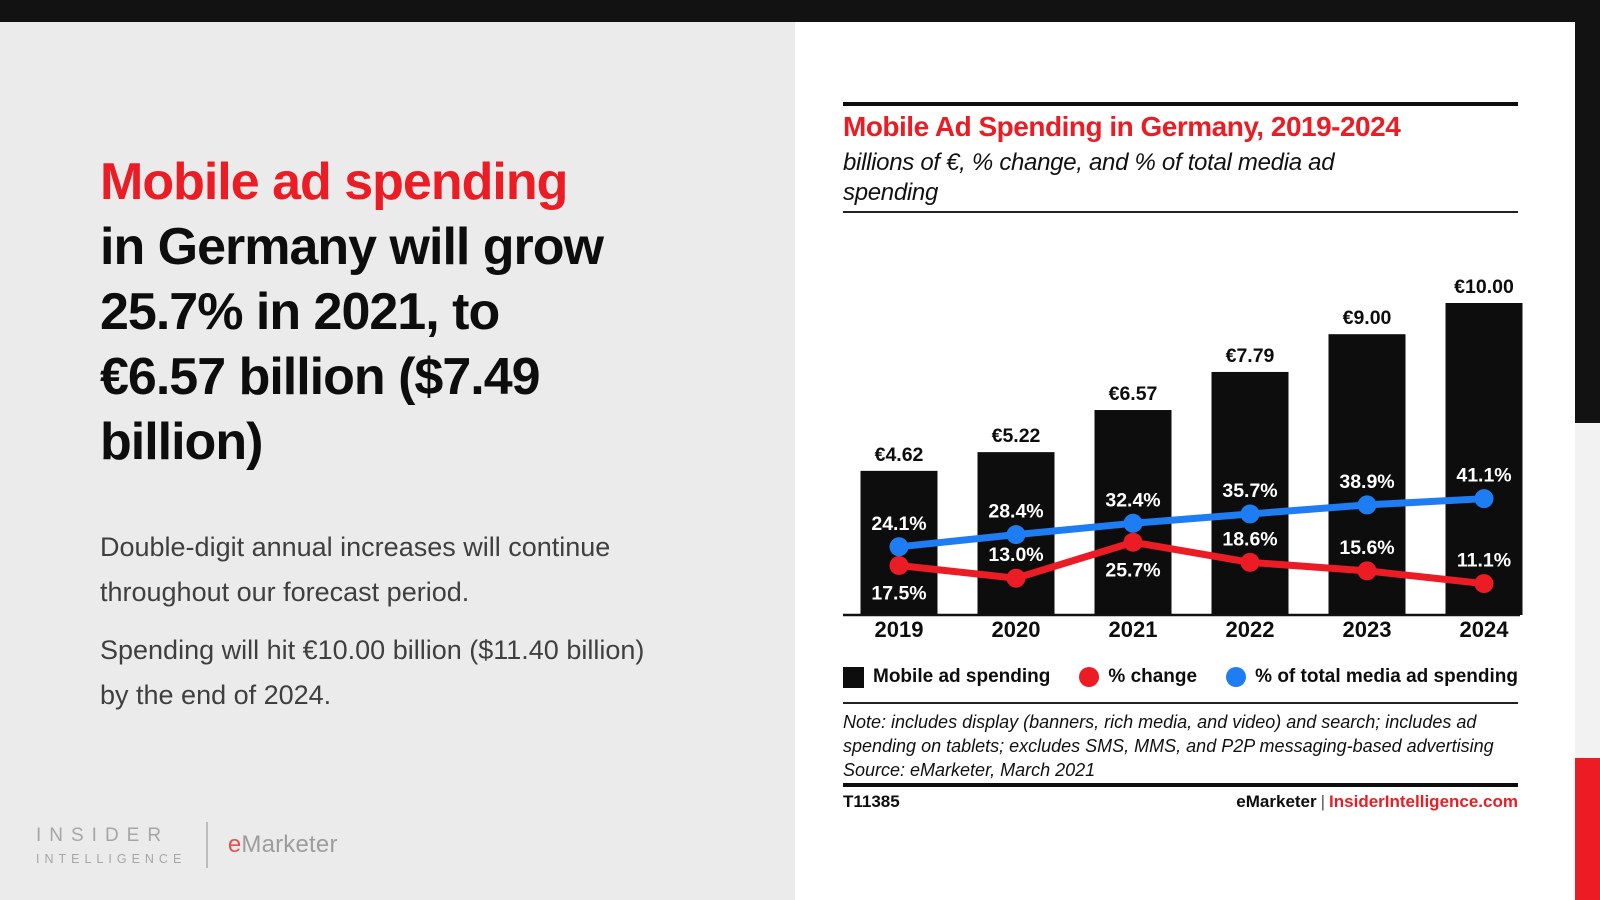 The height and width of the screenshot is (900, 1600). What do you see at coordinates (1133, 394) in the screenshot?
I see `bar-value-2021: €6.57` at bounding box center [1133, 394].